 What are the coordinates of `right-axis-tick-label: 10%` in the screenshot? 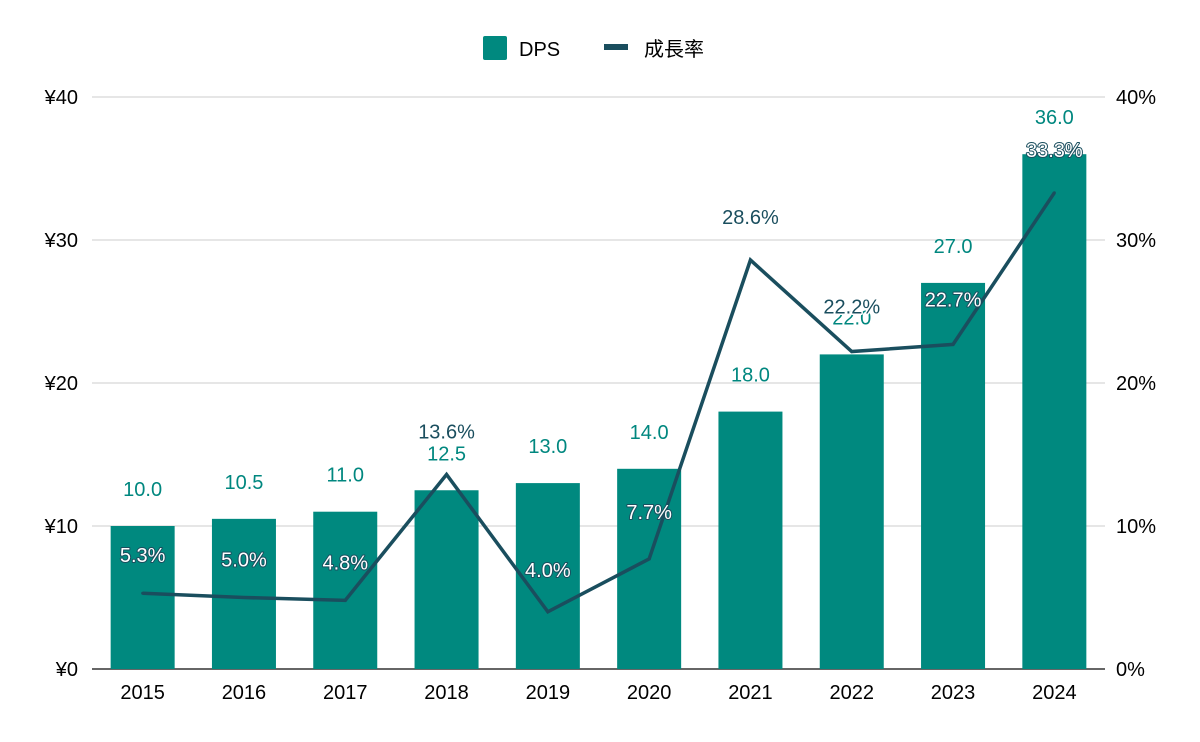 It's located at (1136, 527).